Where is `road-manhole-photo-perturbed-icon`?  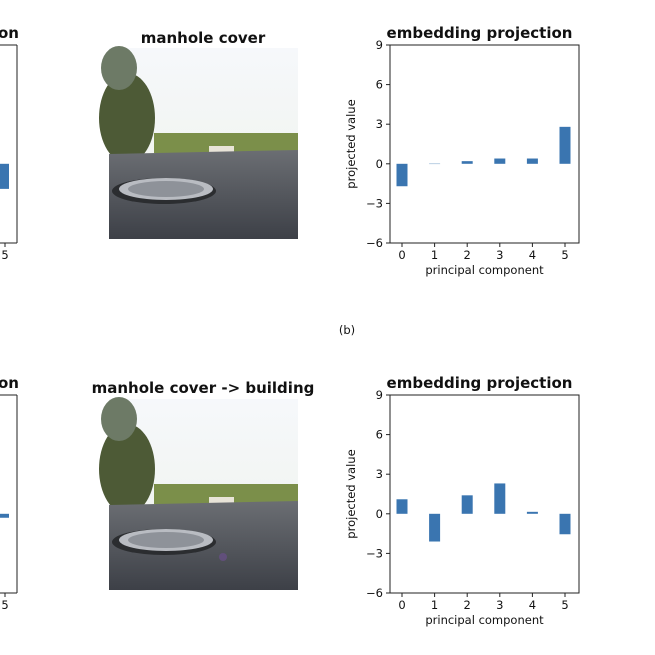
road-manhole-photo-perturbed-icon is located at coordinates (198, 493).